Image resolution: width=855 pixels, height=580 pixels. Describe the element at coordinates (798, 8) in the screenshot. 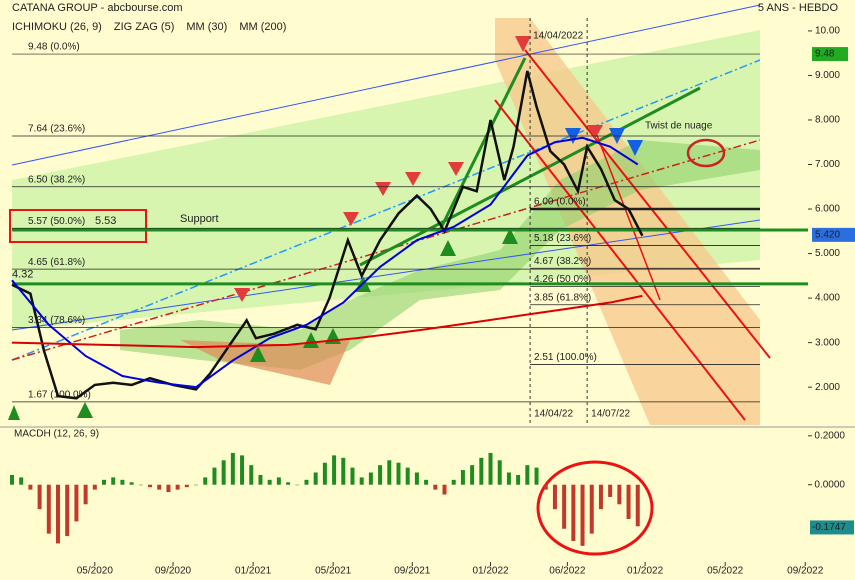

I see `subtitle: 5 ANS - HEBDO` at that location.